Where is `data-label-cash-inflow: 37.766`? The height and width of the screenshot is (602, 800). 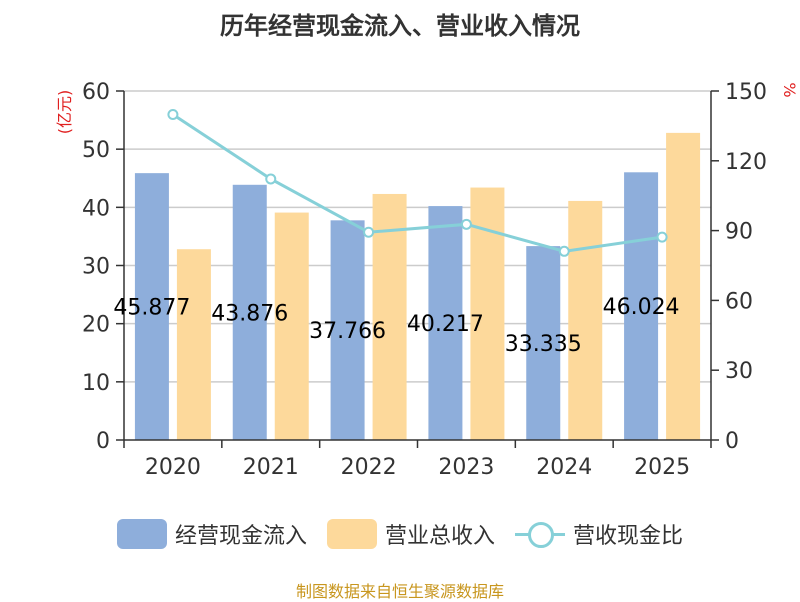
data-label-cash-inflow: 37.766 is located at coordinates (347, 331).